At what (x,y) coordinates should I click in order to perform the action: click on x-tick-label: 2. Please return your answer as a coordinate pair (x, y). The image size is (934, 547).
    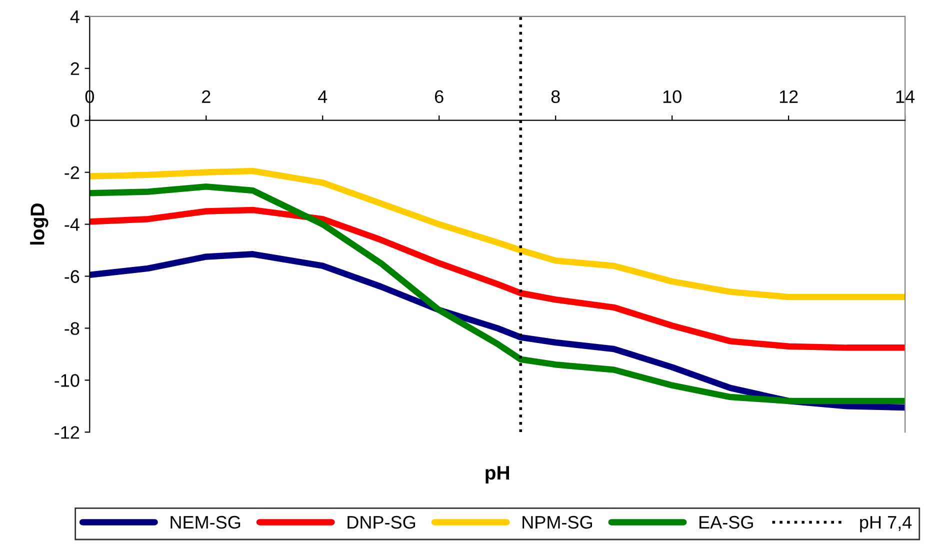
    Looking at the image, I should click on (206, 96).